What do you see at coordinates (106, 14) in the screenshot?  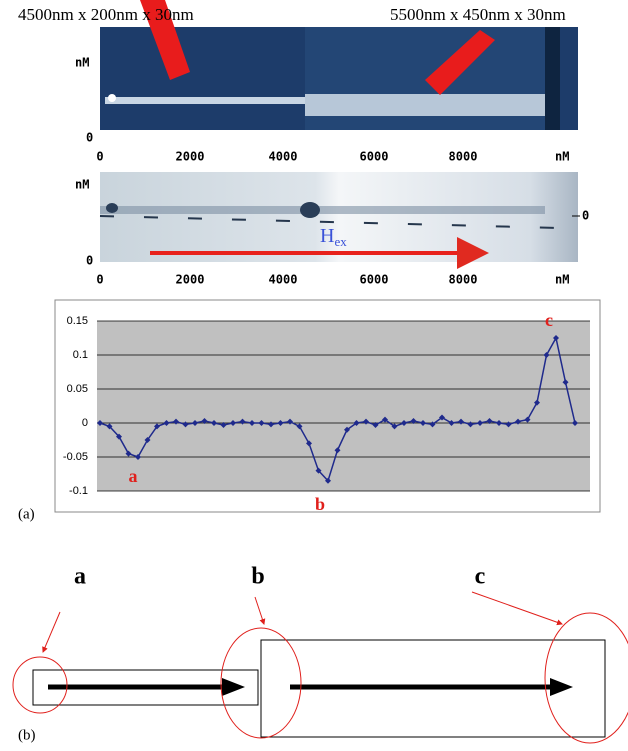 I see `dimension-label: 4500nm x 200nm x 30nm` at bounding box center [106, 14].